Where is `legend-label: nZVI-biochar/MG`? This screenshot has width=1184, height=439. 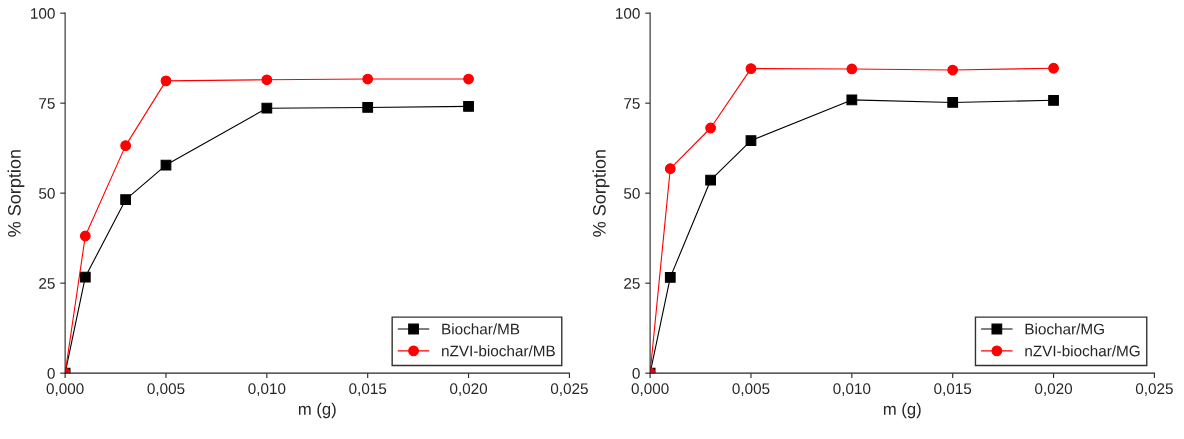 legend-label: nZVI-biochar/MG is located at coordinates (1082, 351).